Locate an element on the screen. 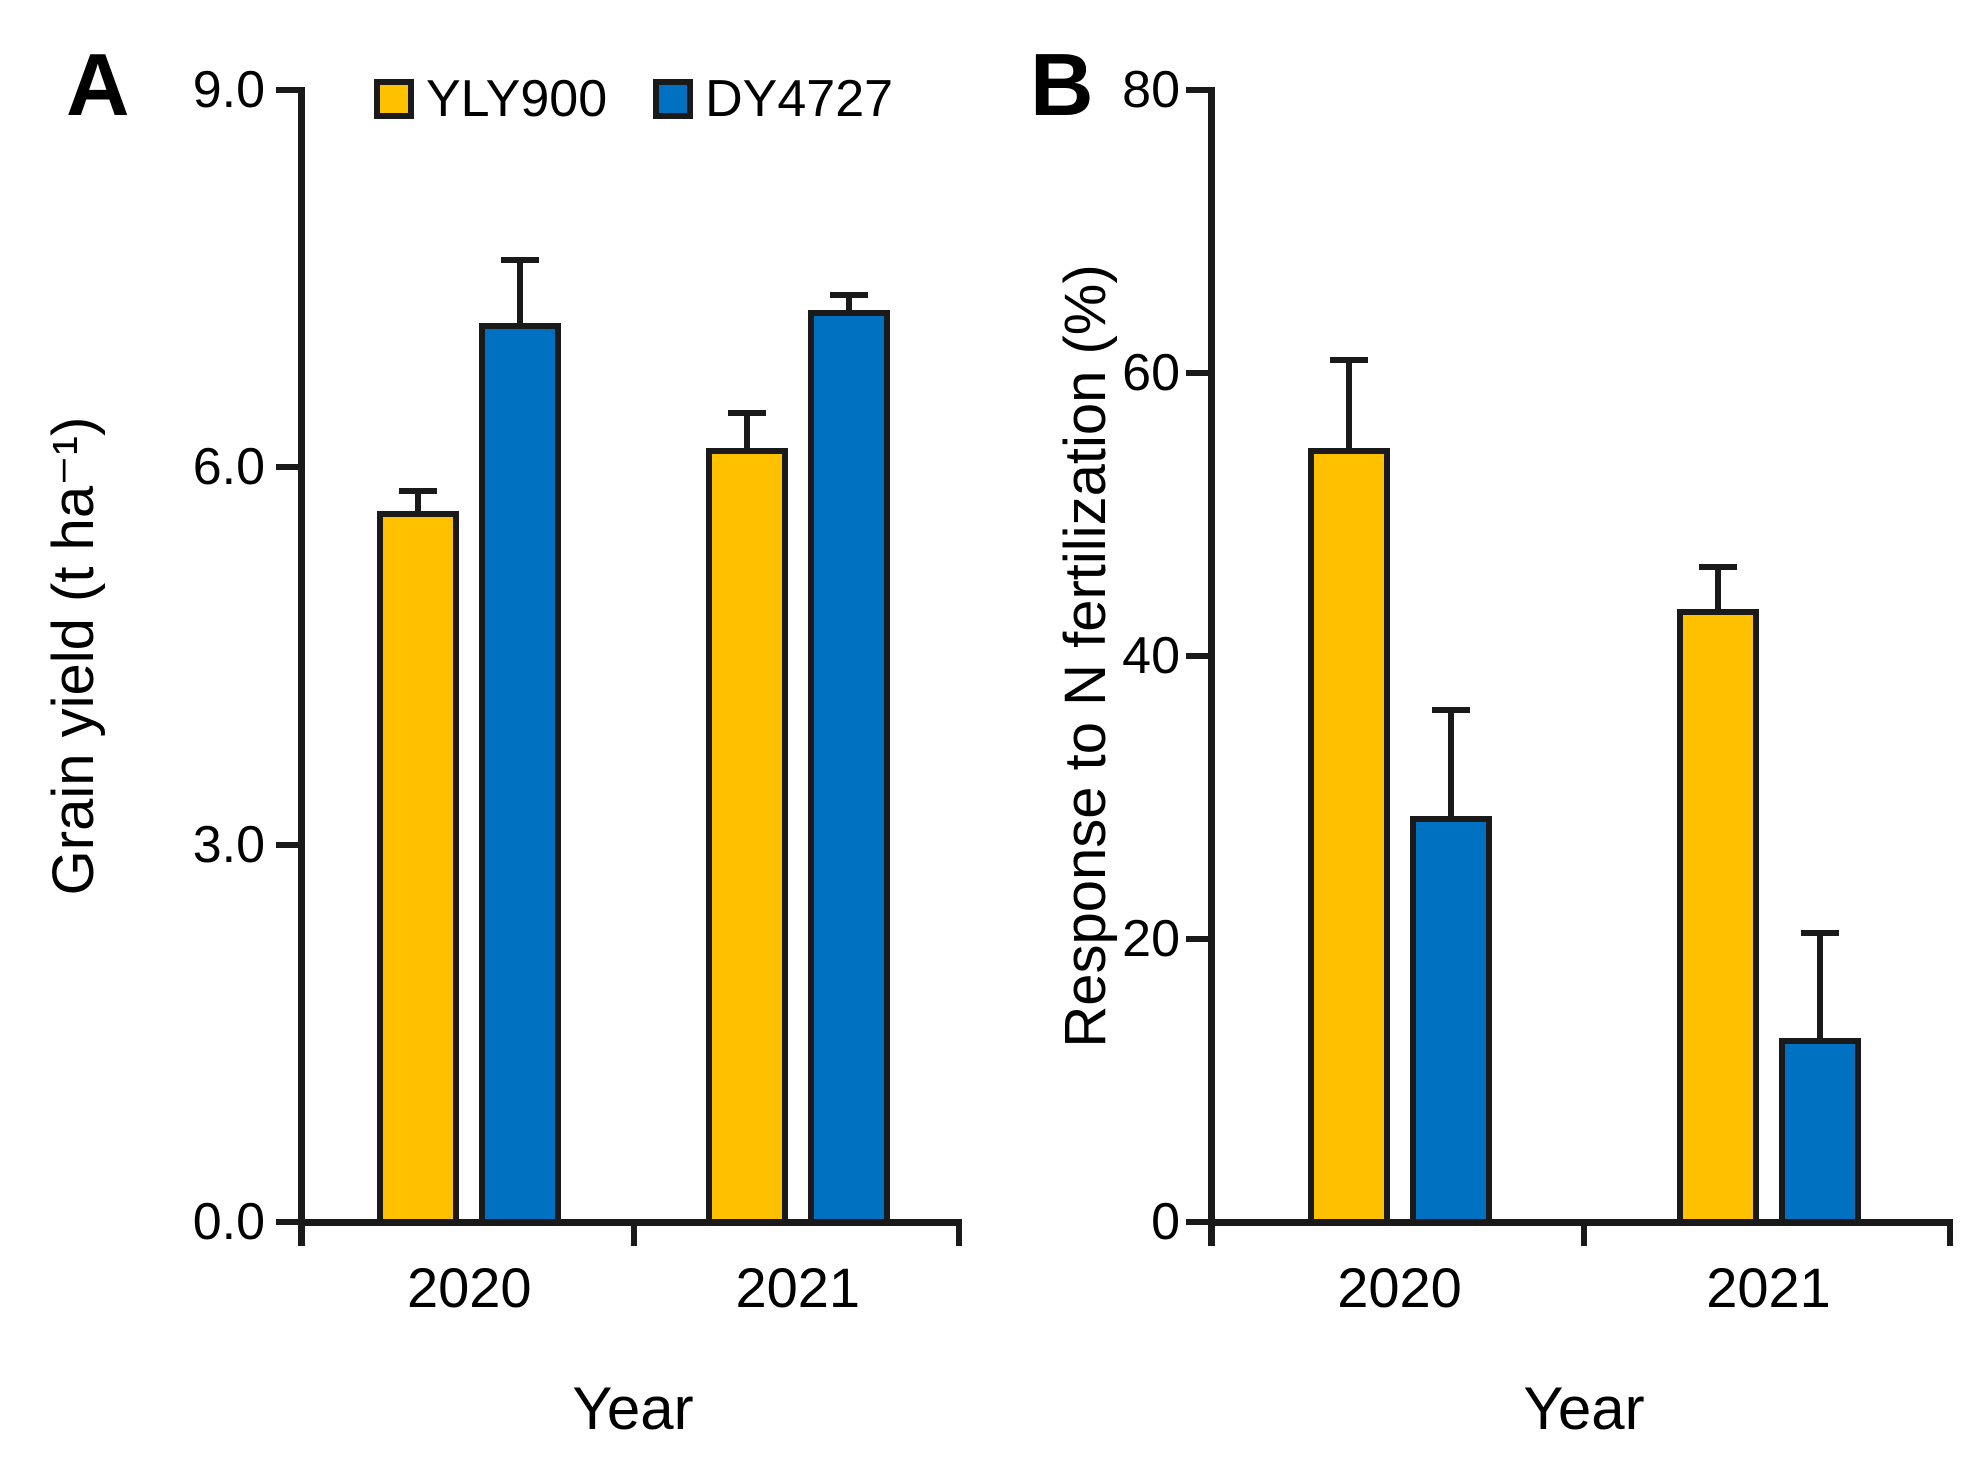  panel-a-error-cap-YLY900-2021 is located at coordinates (746, 413).